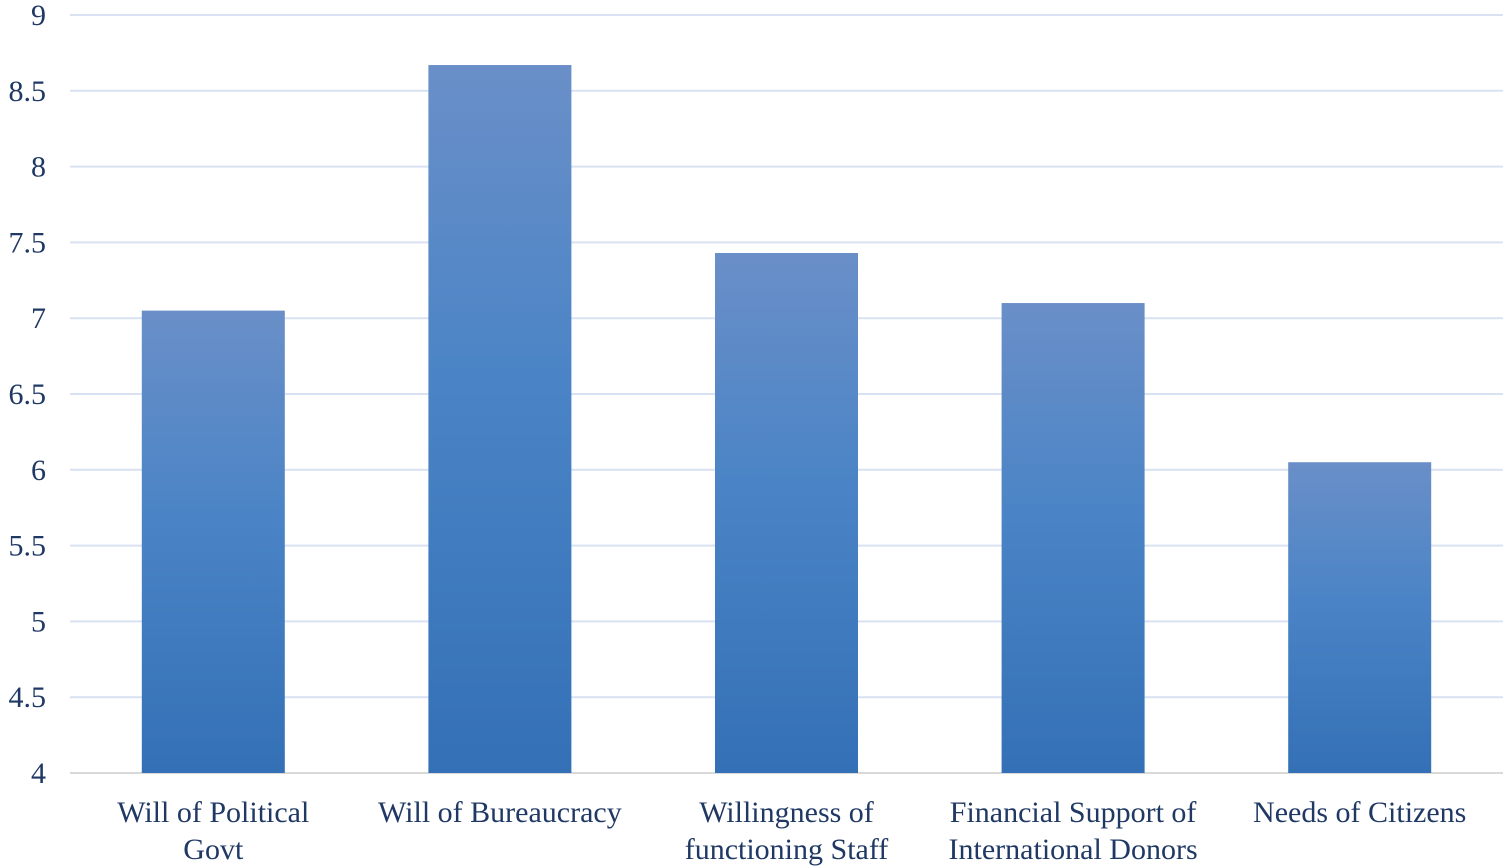 This screenshot has height=868, width=1505. I want to click on x-category-label: Will of Political, so click(213, 812).